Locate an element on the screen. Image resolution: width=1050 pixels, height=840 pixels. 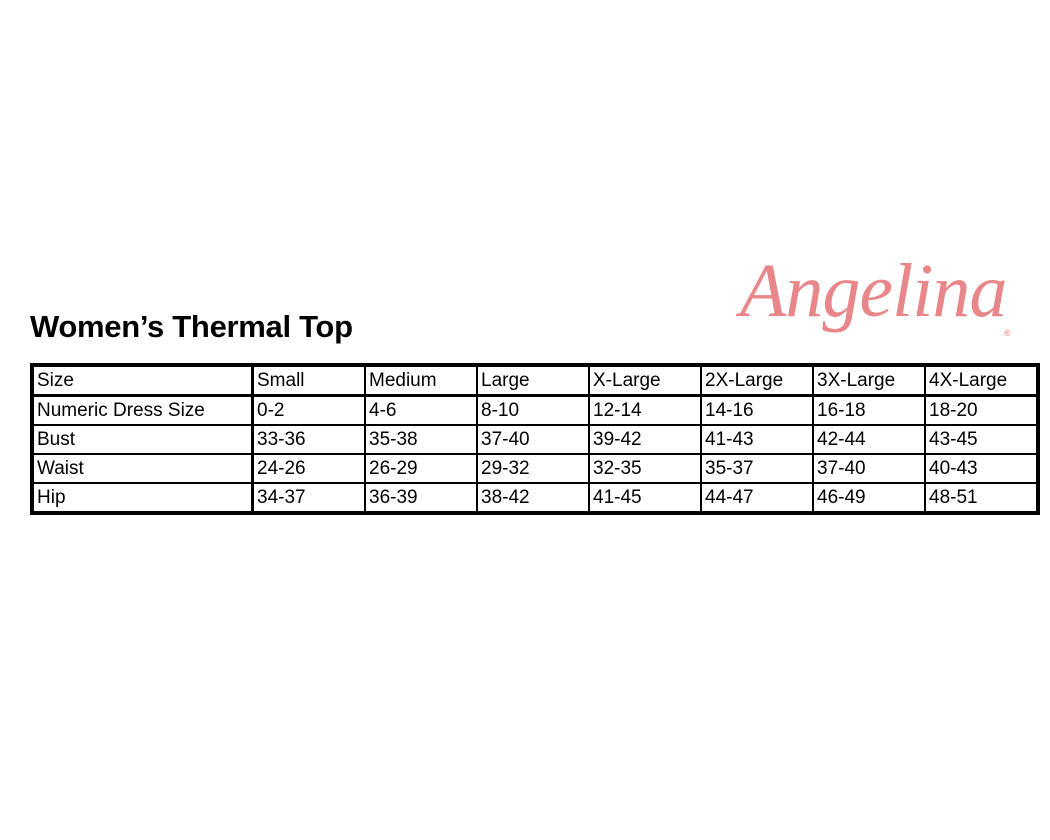
row-label: Numeric Dress Size is located at coordinates (142, 410).